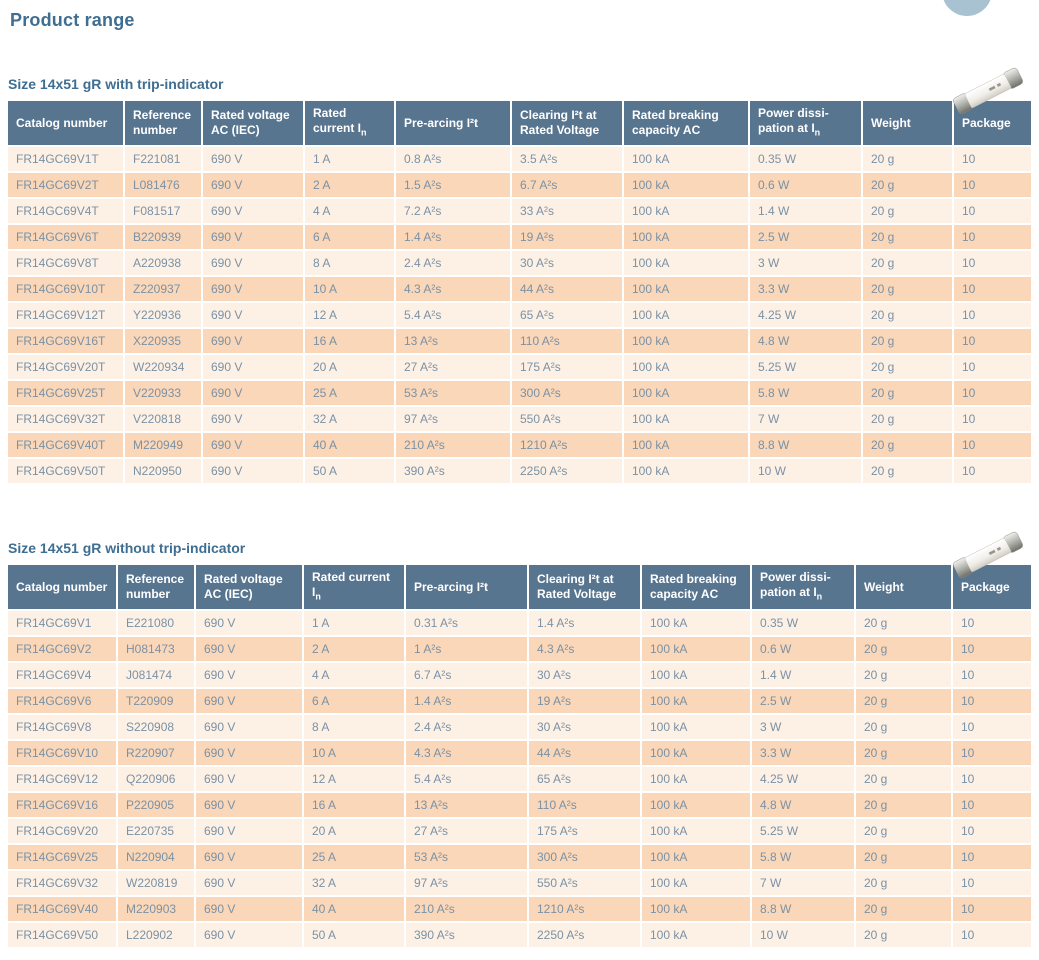 This screenshot has width=1039, height=960. What do you see at coordinates (163, 394) in the screenshot?
I see `table-cell: V220933` at bounding box center [163, 394].